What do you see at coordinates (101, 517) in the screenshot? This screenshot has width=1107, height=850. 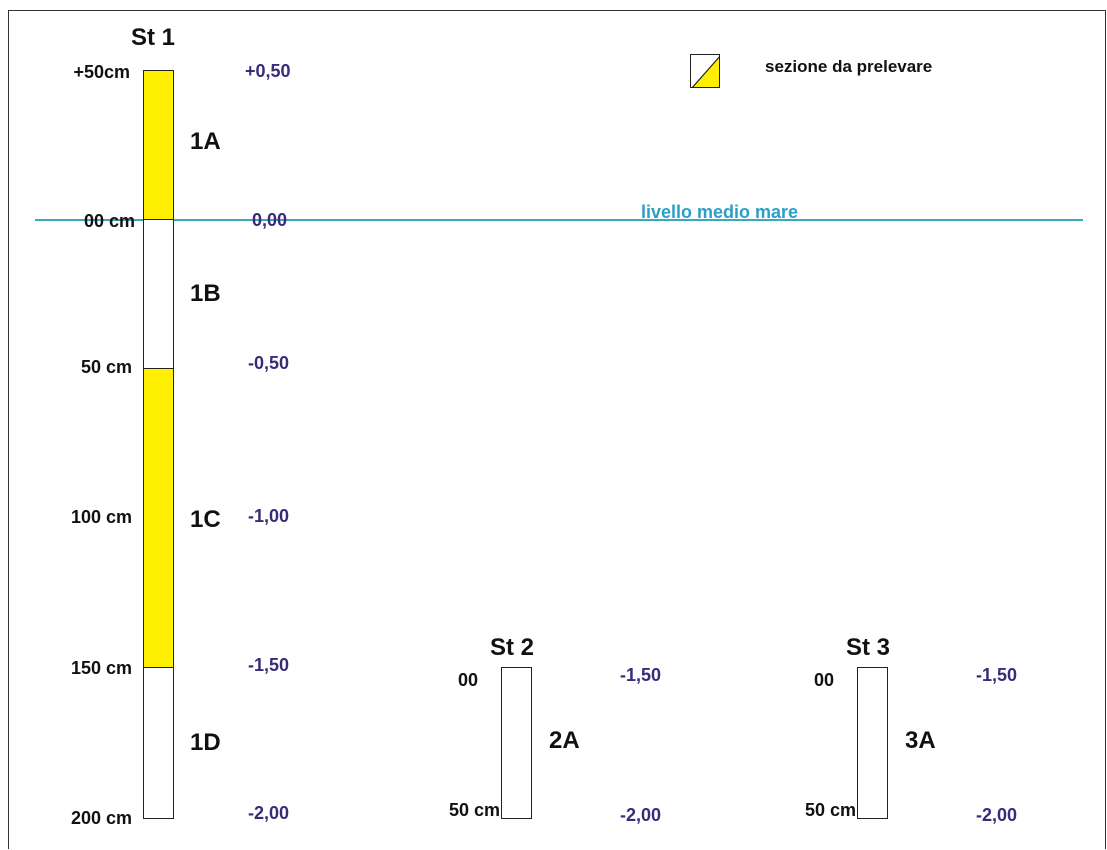 I see `depth-label: 100 cm` at bounding box center [101, 517].